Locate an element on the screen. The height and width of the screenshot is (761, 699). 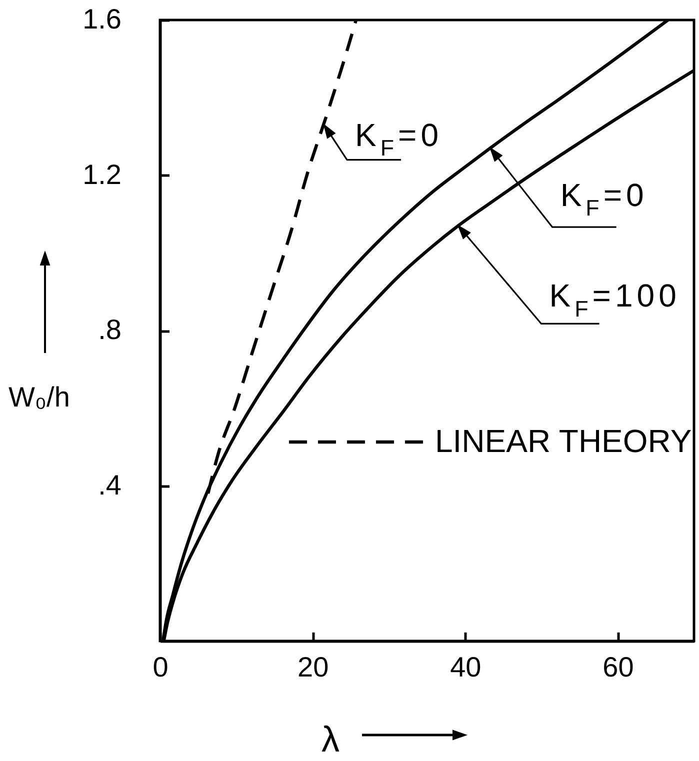
x-axis-title: λ is located at coordinates (331, 739).